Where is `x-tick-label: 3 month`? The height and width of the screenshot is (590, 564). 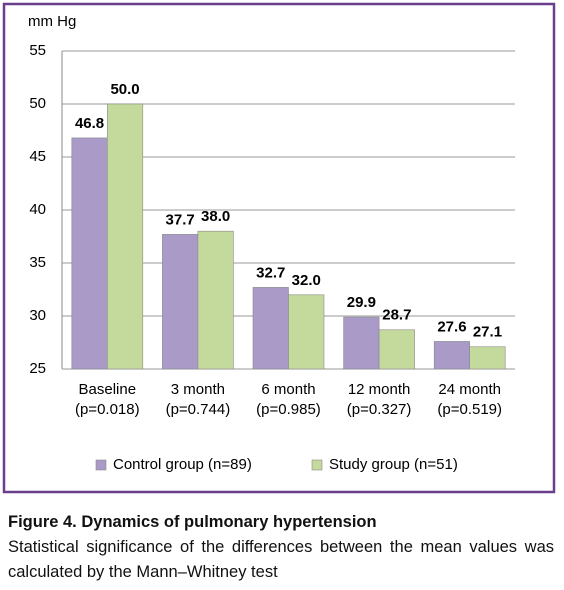
x-tick-label: 3 month is located at coordinates (198, 389).